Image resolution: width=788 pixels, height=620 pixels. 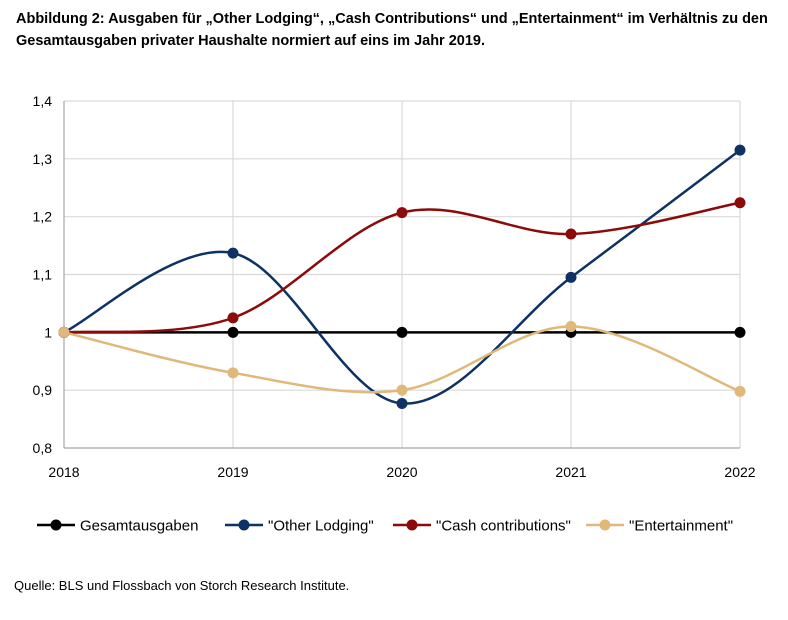 I want to click on x-tick-label: 2020, so click(x=401, y=472).